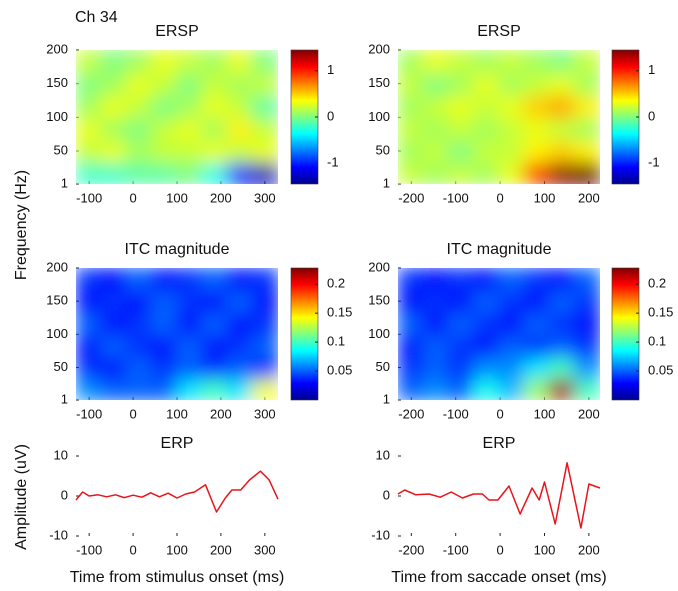  I want to click on y-tick-label: 10, so click(383, 454).